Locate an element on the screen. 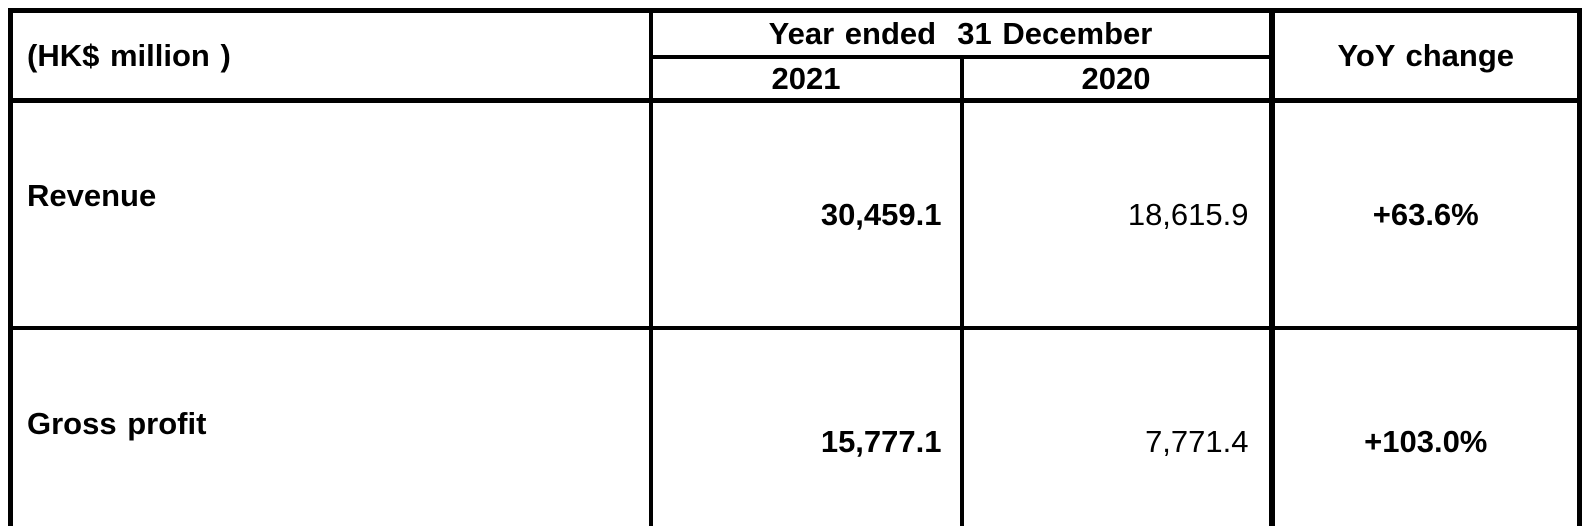  value-2021: 15,777.1 is located at coordinates (806, 426).